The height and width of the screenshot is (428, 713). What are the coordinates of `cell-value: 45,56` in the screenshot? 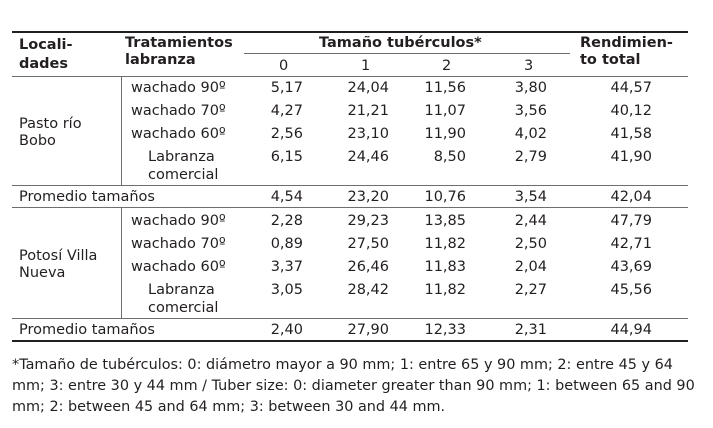 It's located at (631, 290).